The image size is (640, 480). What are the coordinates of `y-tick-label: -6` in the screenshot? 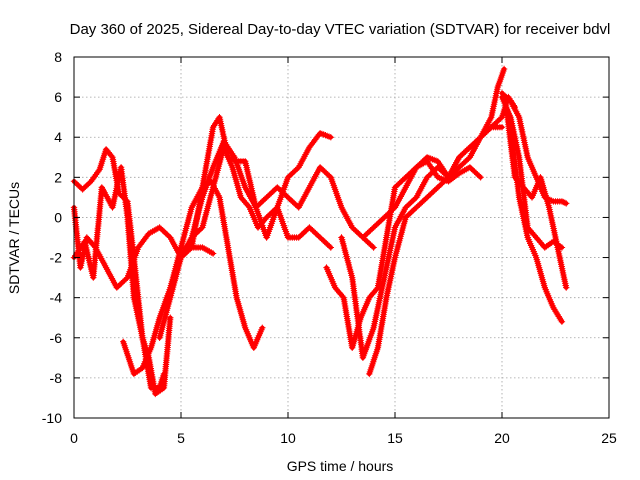 It's located at (56, 338).